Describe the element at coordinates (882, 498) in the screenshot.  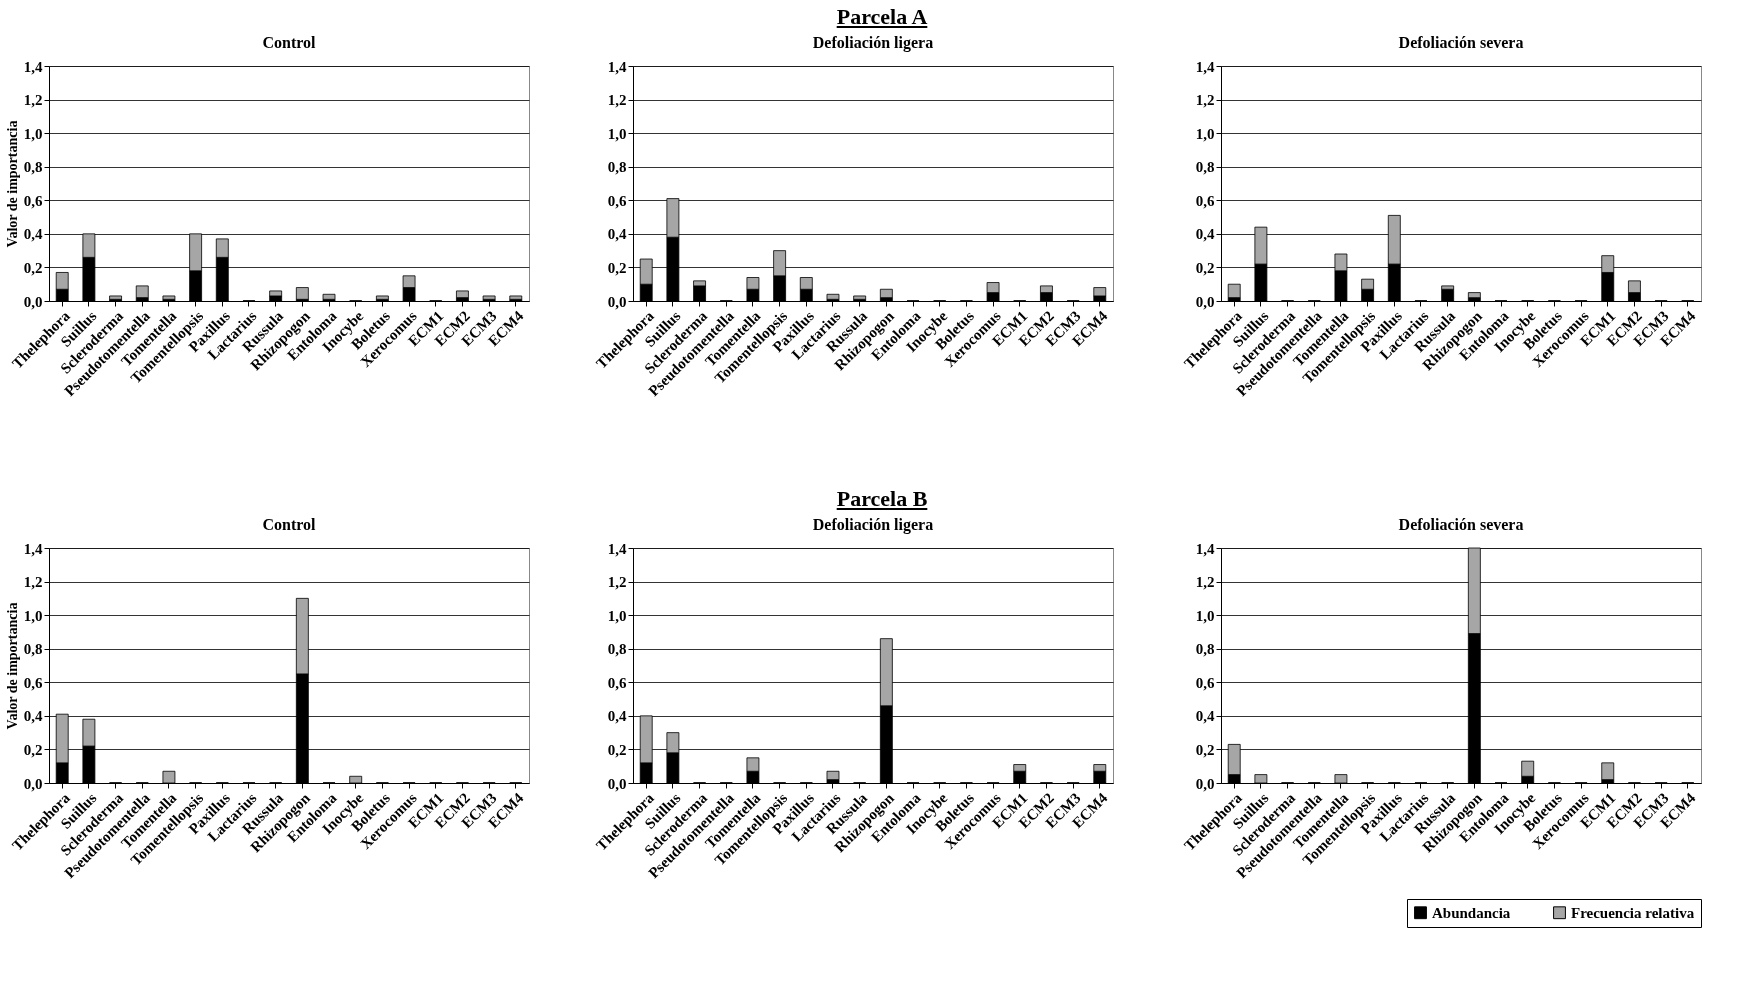
I see `text: Parcela B` at that location.